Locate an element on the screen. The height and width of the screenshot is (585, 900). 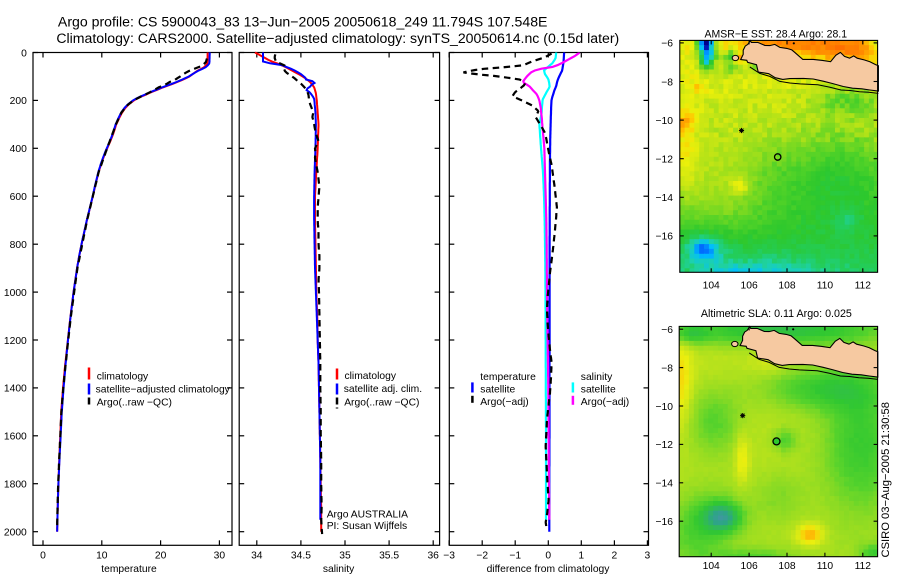
svg-text: difference from climatology is located at coordinates (549, 569).